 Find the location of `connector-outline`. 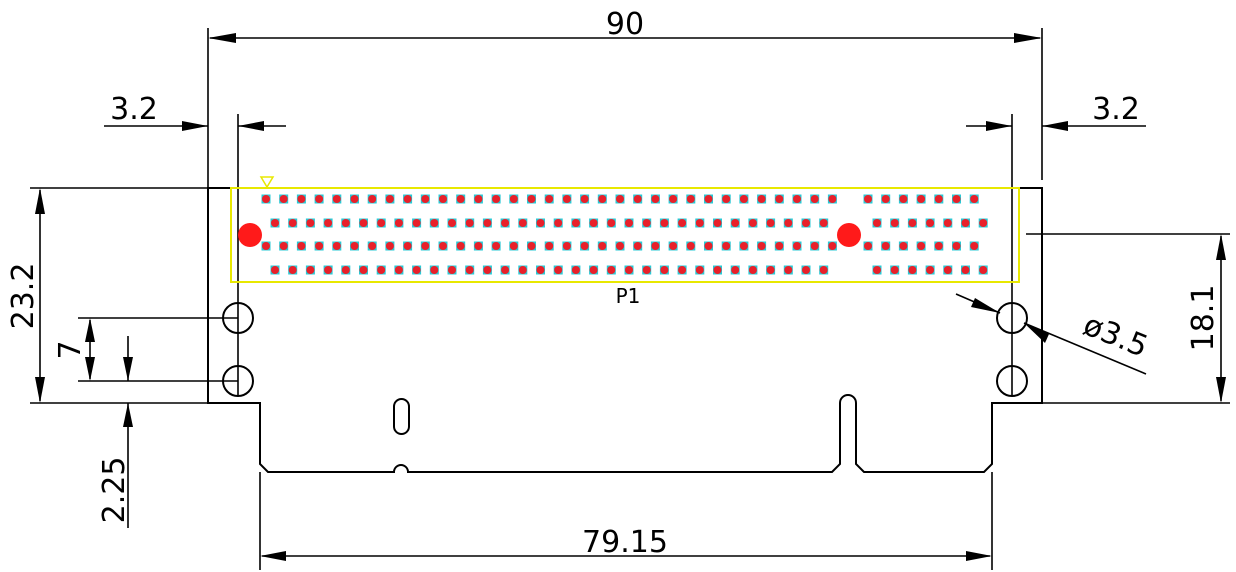

connector-outline is located at coordinates (625, 235).